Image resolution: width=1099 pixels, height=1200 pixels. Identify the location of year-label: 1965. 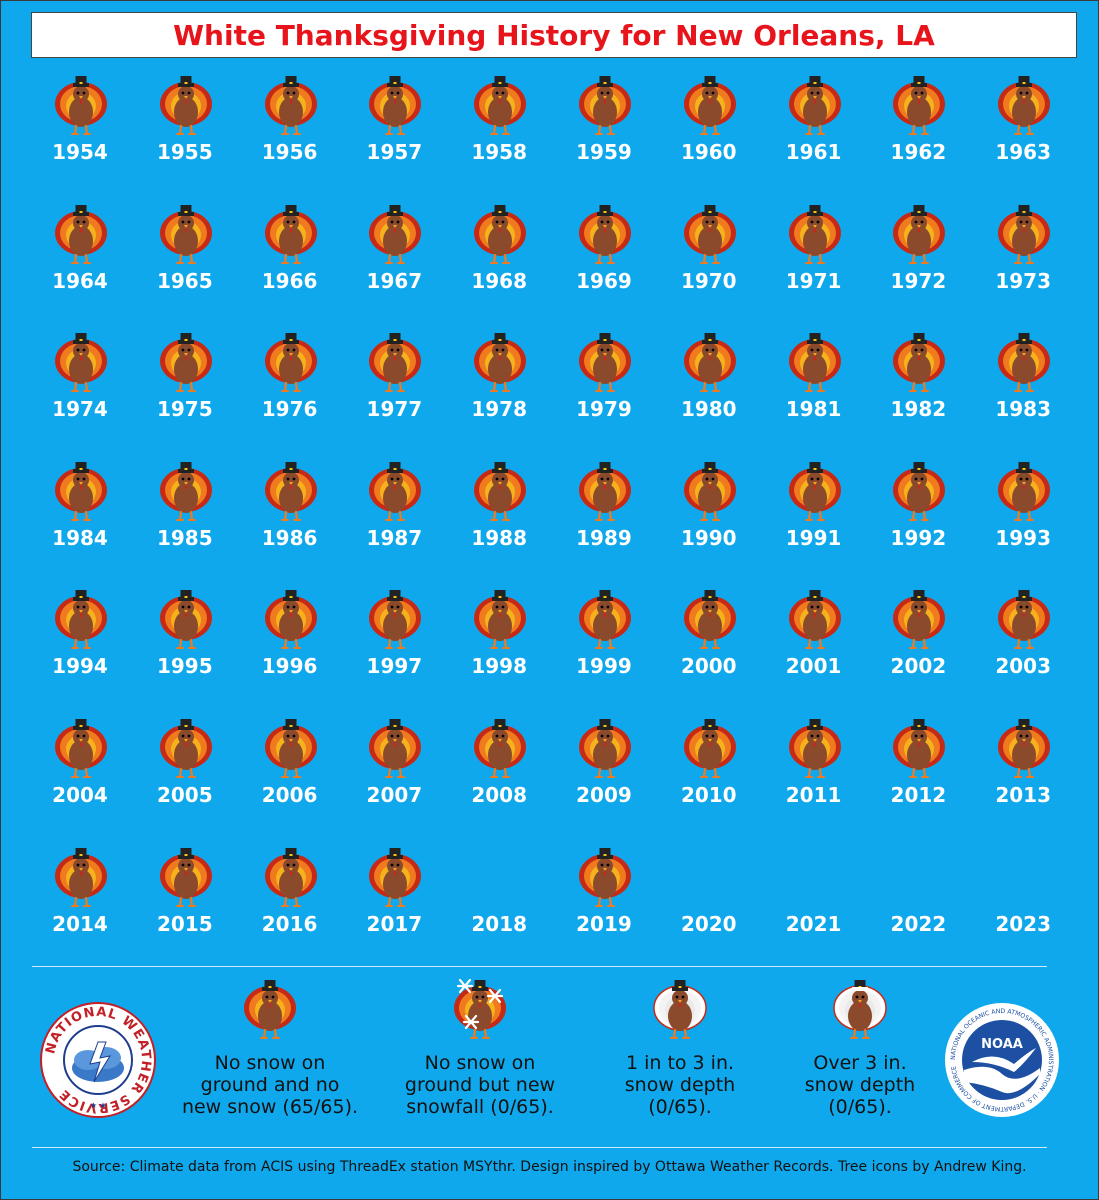
(184, 280).